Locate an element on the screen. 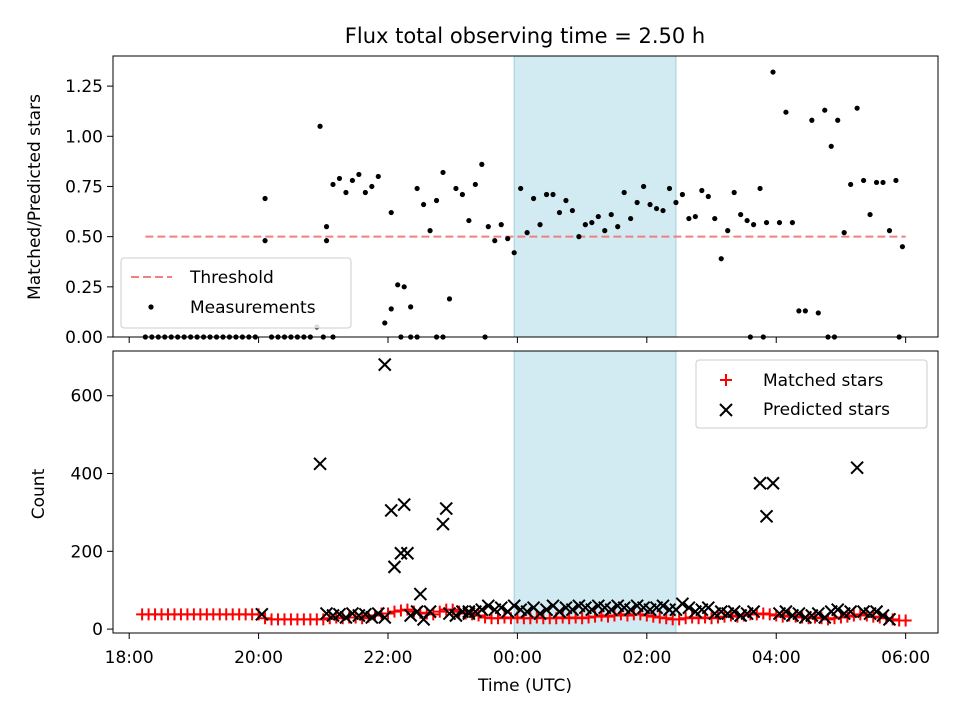  ratio-y-tick-label: 1.25 is located at coordinates (84, 87).